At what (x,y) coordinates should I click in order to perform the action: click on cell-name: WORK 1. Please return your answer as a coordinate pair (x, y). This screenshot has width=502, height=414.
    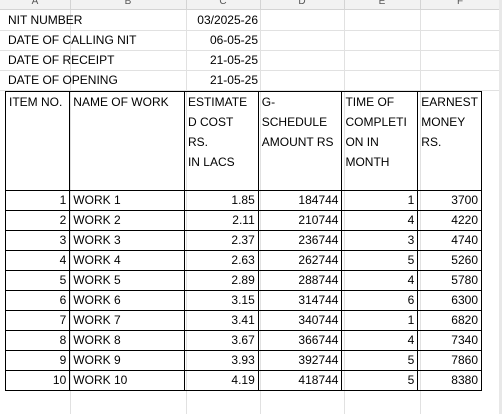
    Looking at the image, I should click on (127, 200).